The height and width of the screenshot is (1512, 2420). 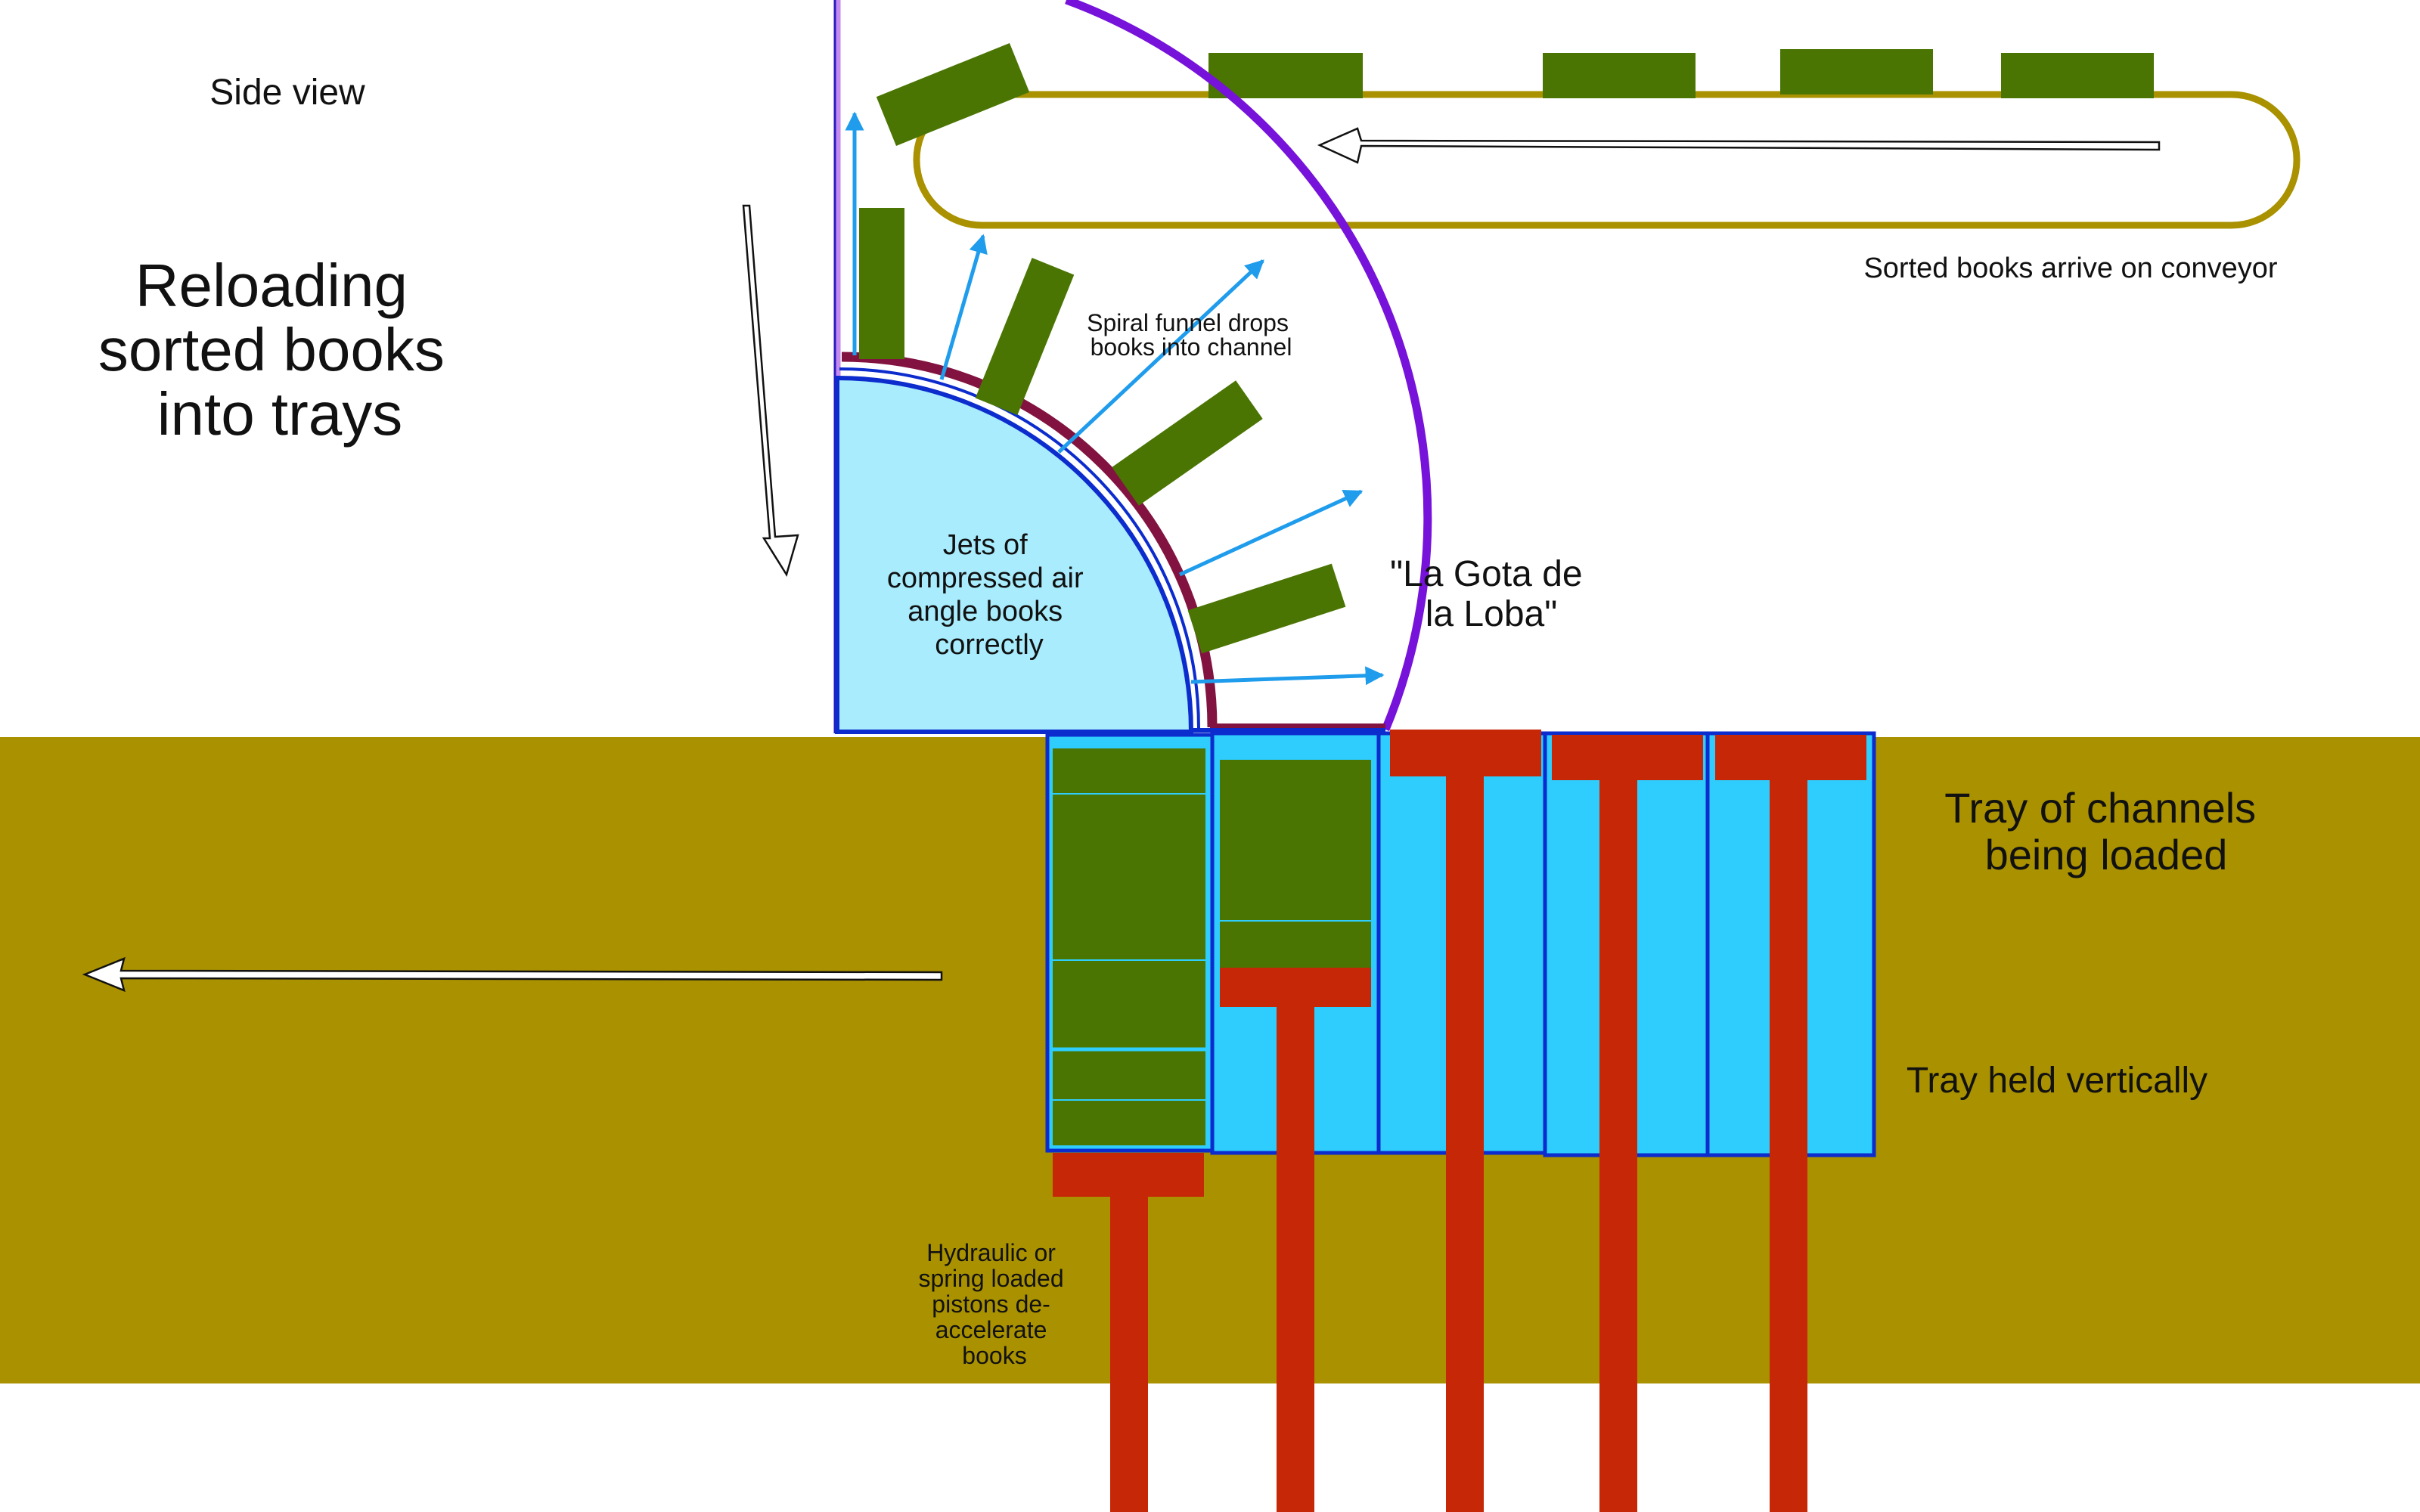 What do you see at coordinates (1191, 335) in the screenshot?
I see `spiral-funnel-label: Spiral funnel drops books into channel` at bounding box center [1191, 335].